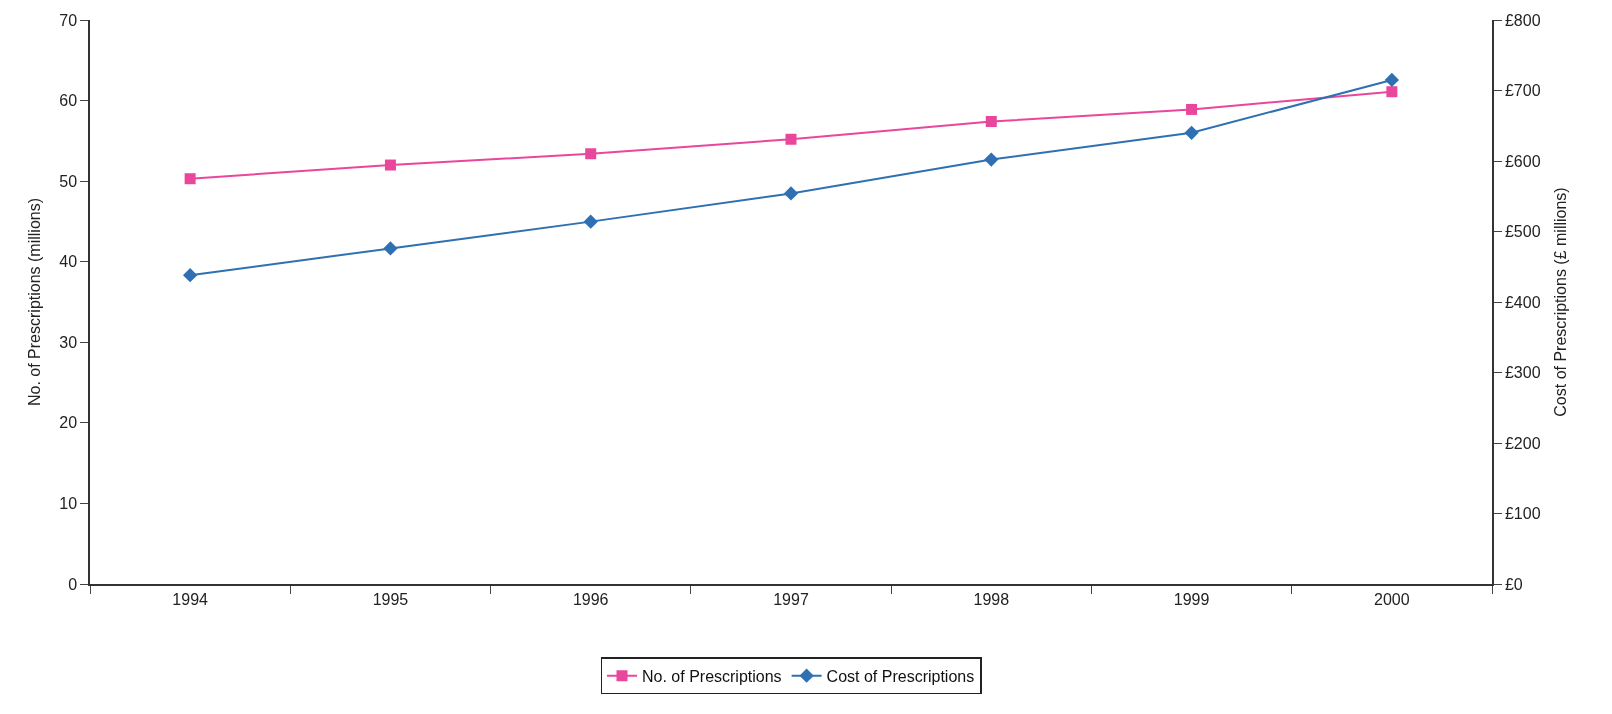  What do you see at coordinates (68, 181) in the screenshot?
I see `y-tick-label: 50` at bounding box center [68, 181].